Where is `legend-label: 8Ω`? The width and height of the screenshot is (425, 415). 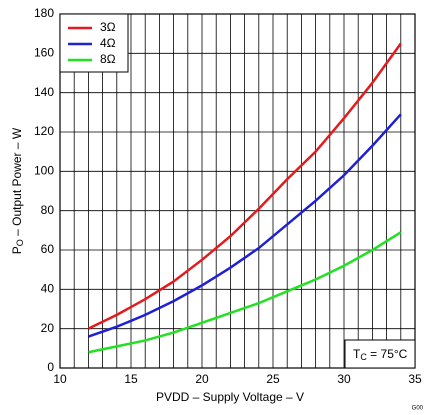
legend-label: 8Ω is located at coordinates (108, 59).